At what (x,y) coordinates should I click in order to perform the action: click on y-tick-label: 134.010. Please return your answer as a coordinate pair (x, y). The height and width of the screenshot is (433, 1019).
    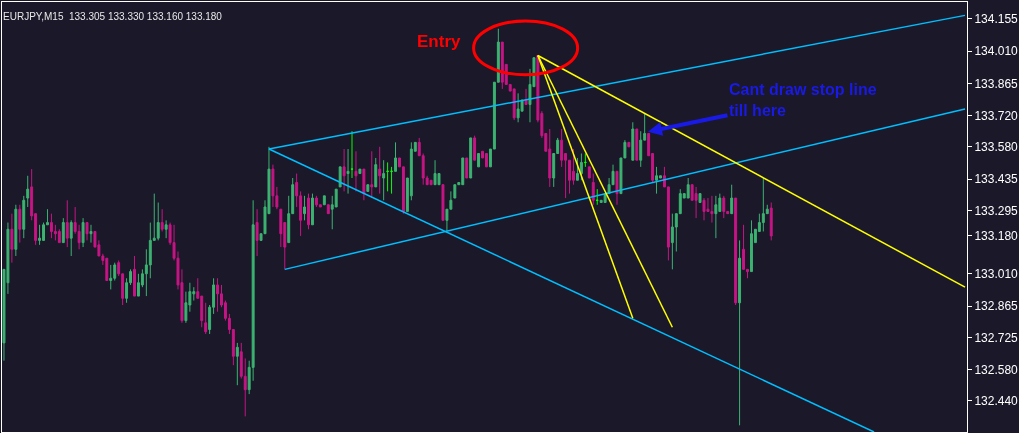
    Looking at the image, I should click on (996, 51).